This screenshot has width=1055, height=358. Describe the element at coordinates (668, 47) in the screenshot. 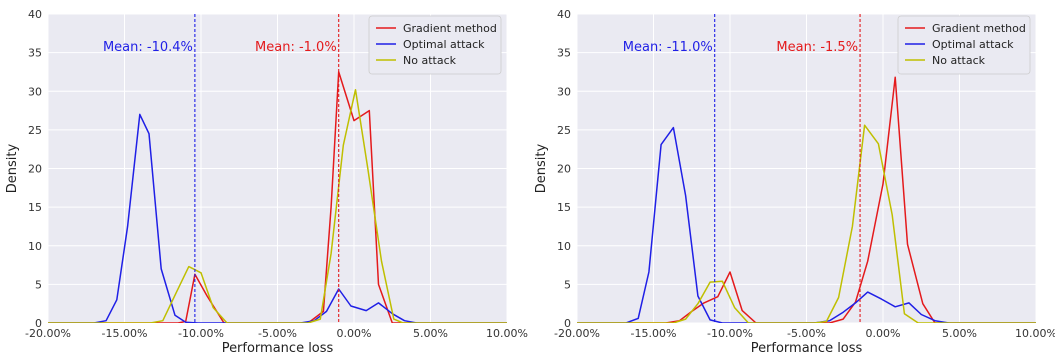

I see `mean-label: Mean: -11.0%` at that location.